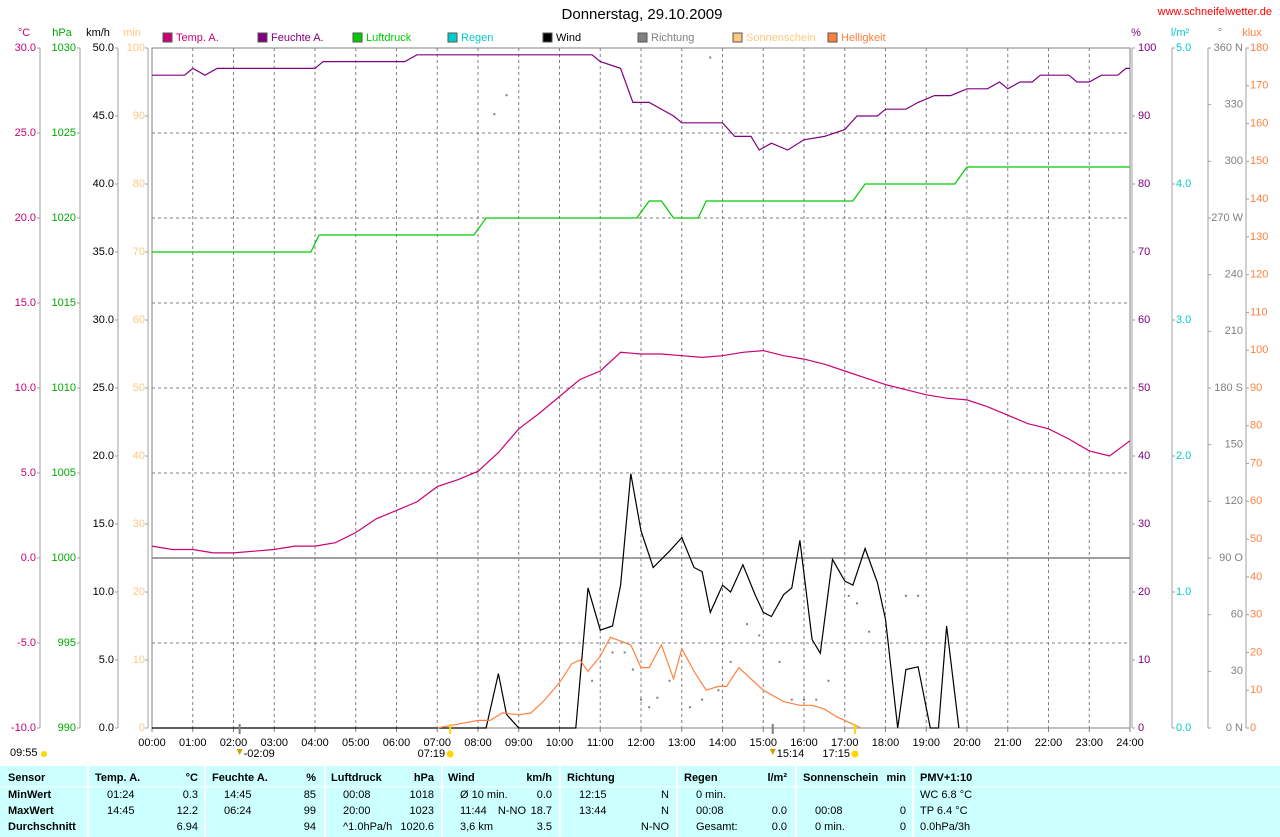  Describe the element at coordinates (259, 754) in the screenshot. I see `event-label: -02:09` at that location.